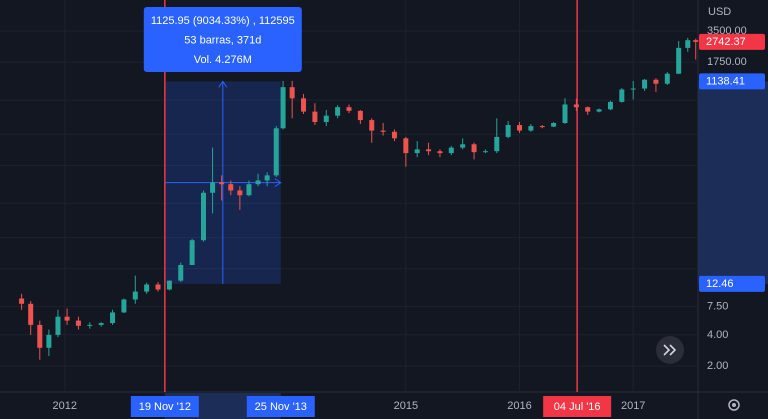  What do you see at coordinates (727, 62) in the screenshot?
I see `y-tick-label: 1750.00` at bounding box center [727, 62].